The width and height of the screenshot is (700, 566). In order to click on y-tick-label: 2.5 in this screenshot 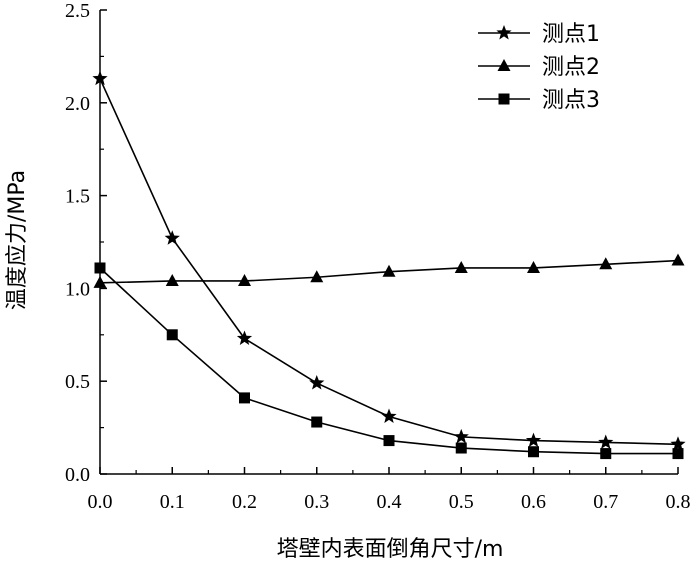, I will do `click(77, 11)`.